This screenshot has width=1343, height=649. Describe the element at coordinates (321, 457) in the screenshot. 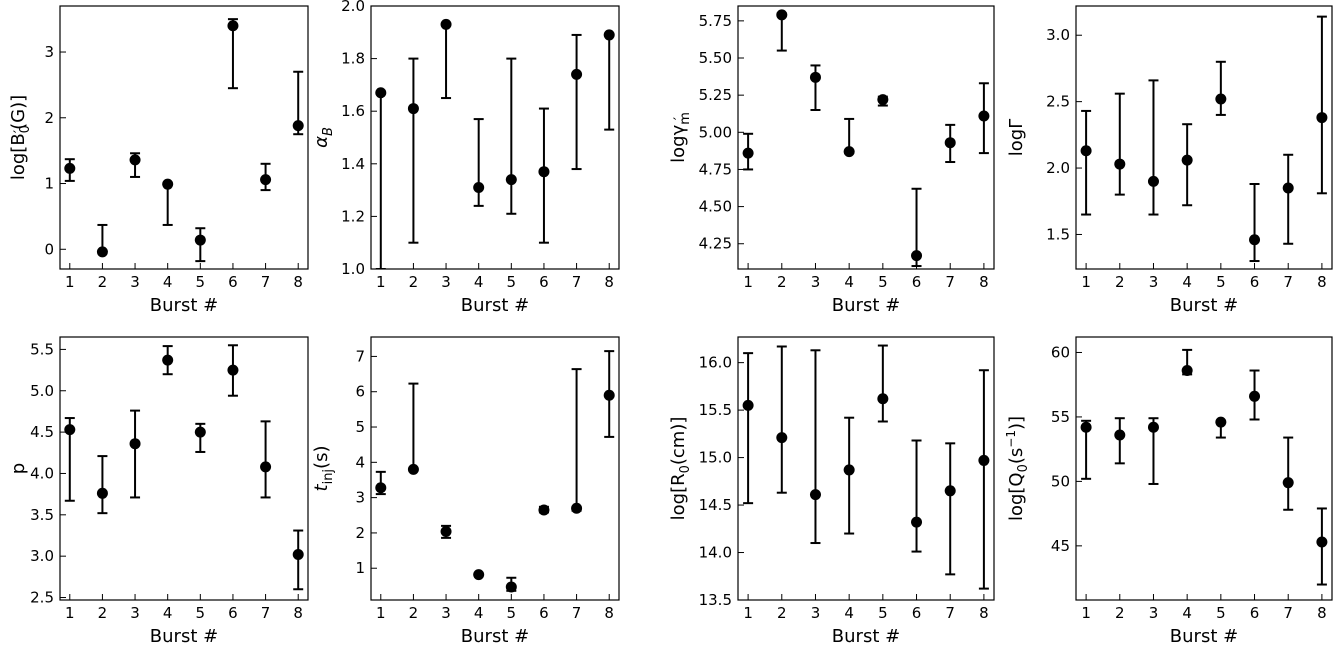

I see `y-axis-label-part: (s)` at that location.